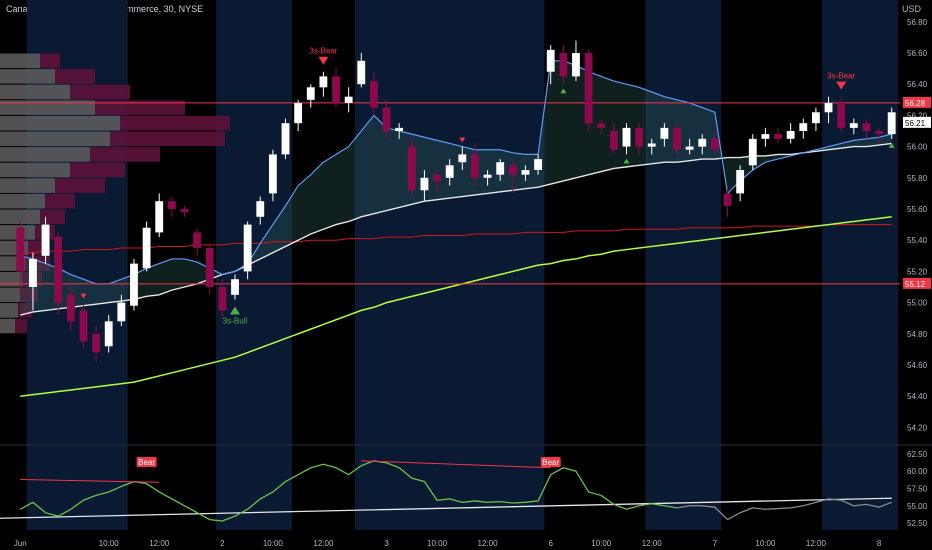  What do you see at coordinates (917, 454) in the screenshot?
I see `rsi-tick-label: 62.50` at bounding box center [917, 454].